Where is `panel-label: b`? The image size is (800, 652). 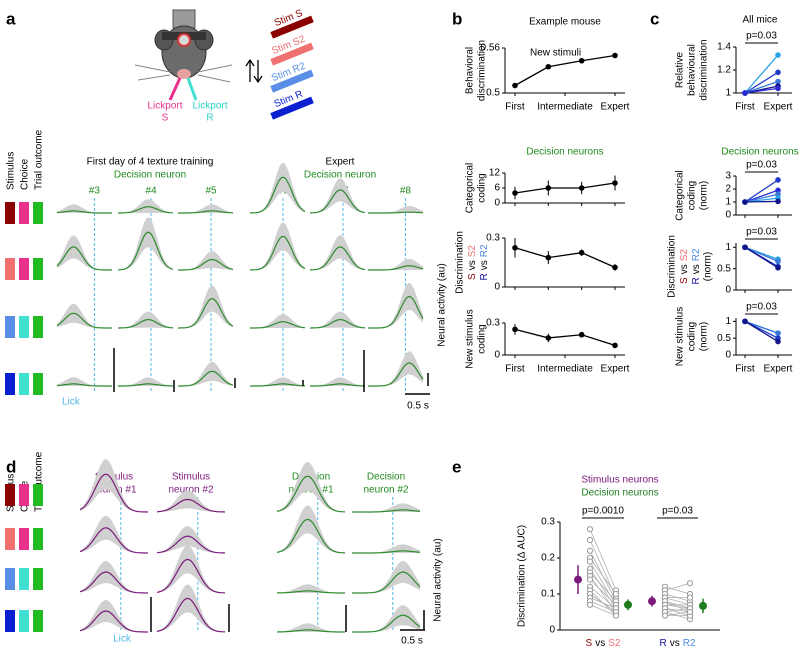 panel-label: b is located at coordinates (457, 18).